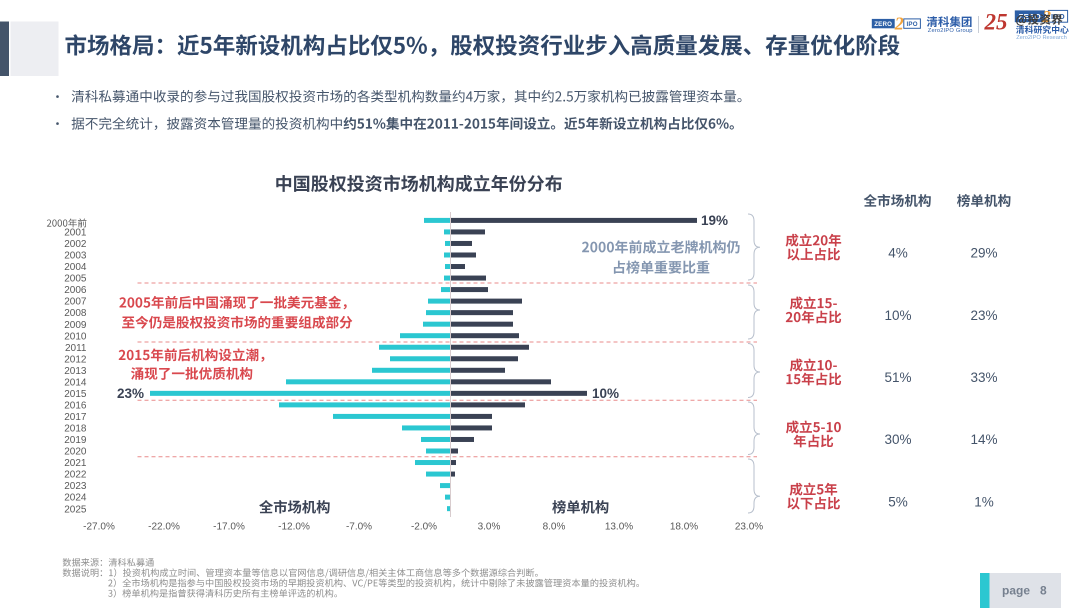 The width and height of the screenshot is (1080, 608). I want to click on svg-text: 2003, so click(75, 256).